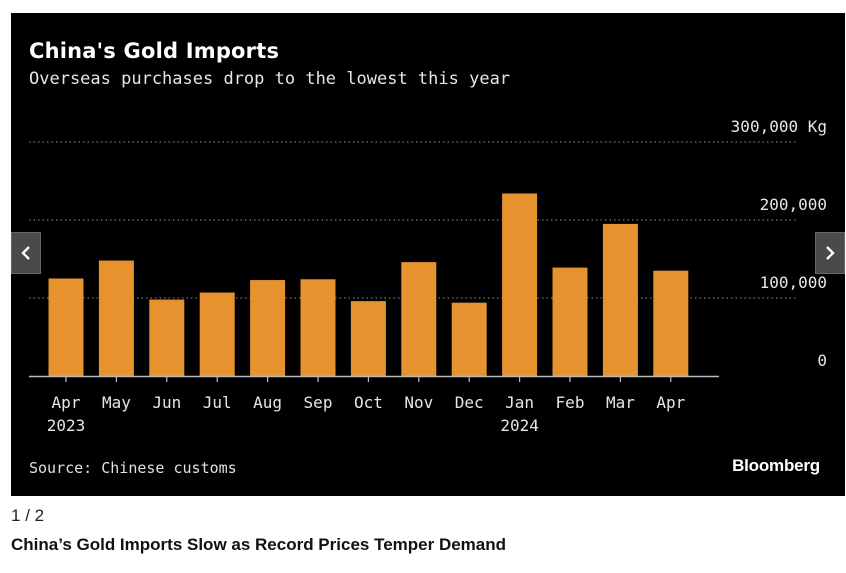 This screenshot has width=846, height=573. What do you see at coordinates (519, 425) in the screenshot?
I see `x-year-label: 2024` at bounding box center [519, 425].